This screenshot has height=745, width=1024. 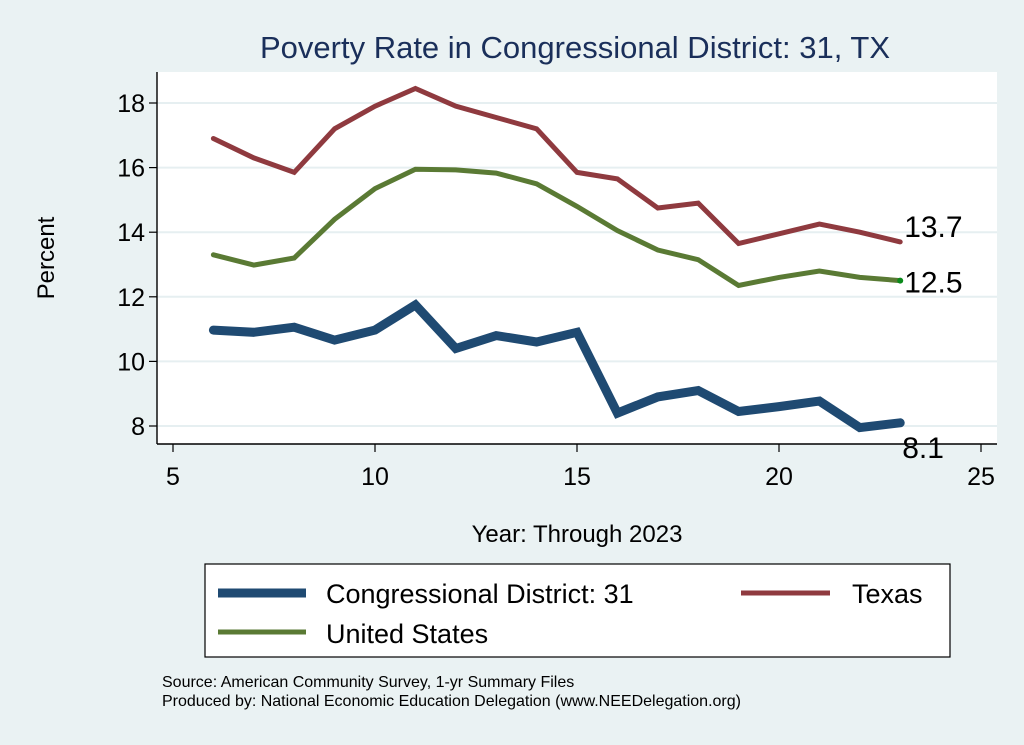 What do you see at coordinates (779, 477) in the screenshot?
I see `x-tick-label: 20` at bounding box center [779, 477].